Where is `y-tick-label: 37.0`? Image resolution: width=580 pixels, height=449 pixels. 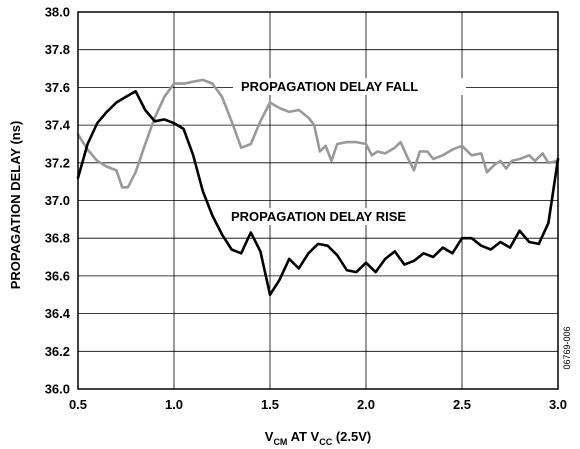
y-tick-label: 37.0 is located at coordinates (57, 200).